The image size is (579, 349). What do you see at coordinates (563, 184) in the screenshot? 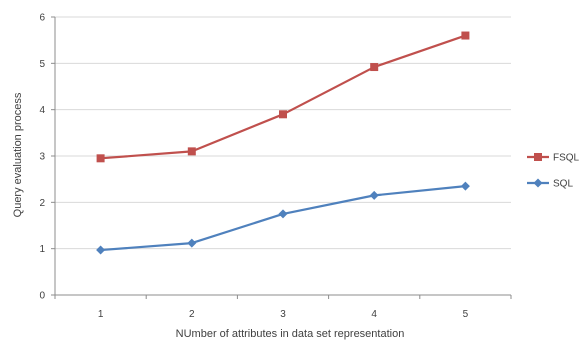
I see `legend-label: SQL` at bounding box center [563, 184].